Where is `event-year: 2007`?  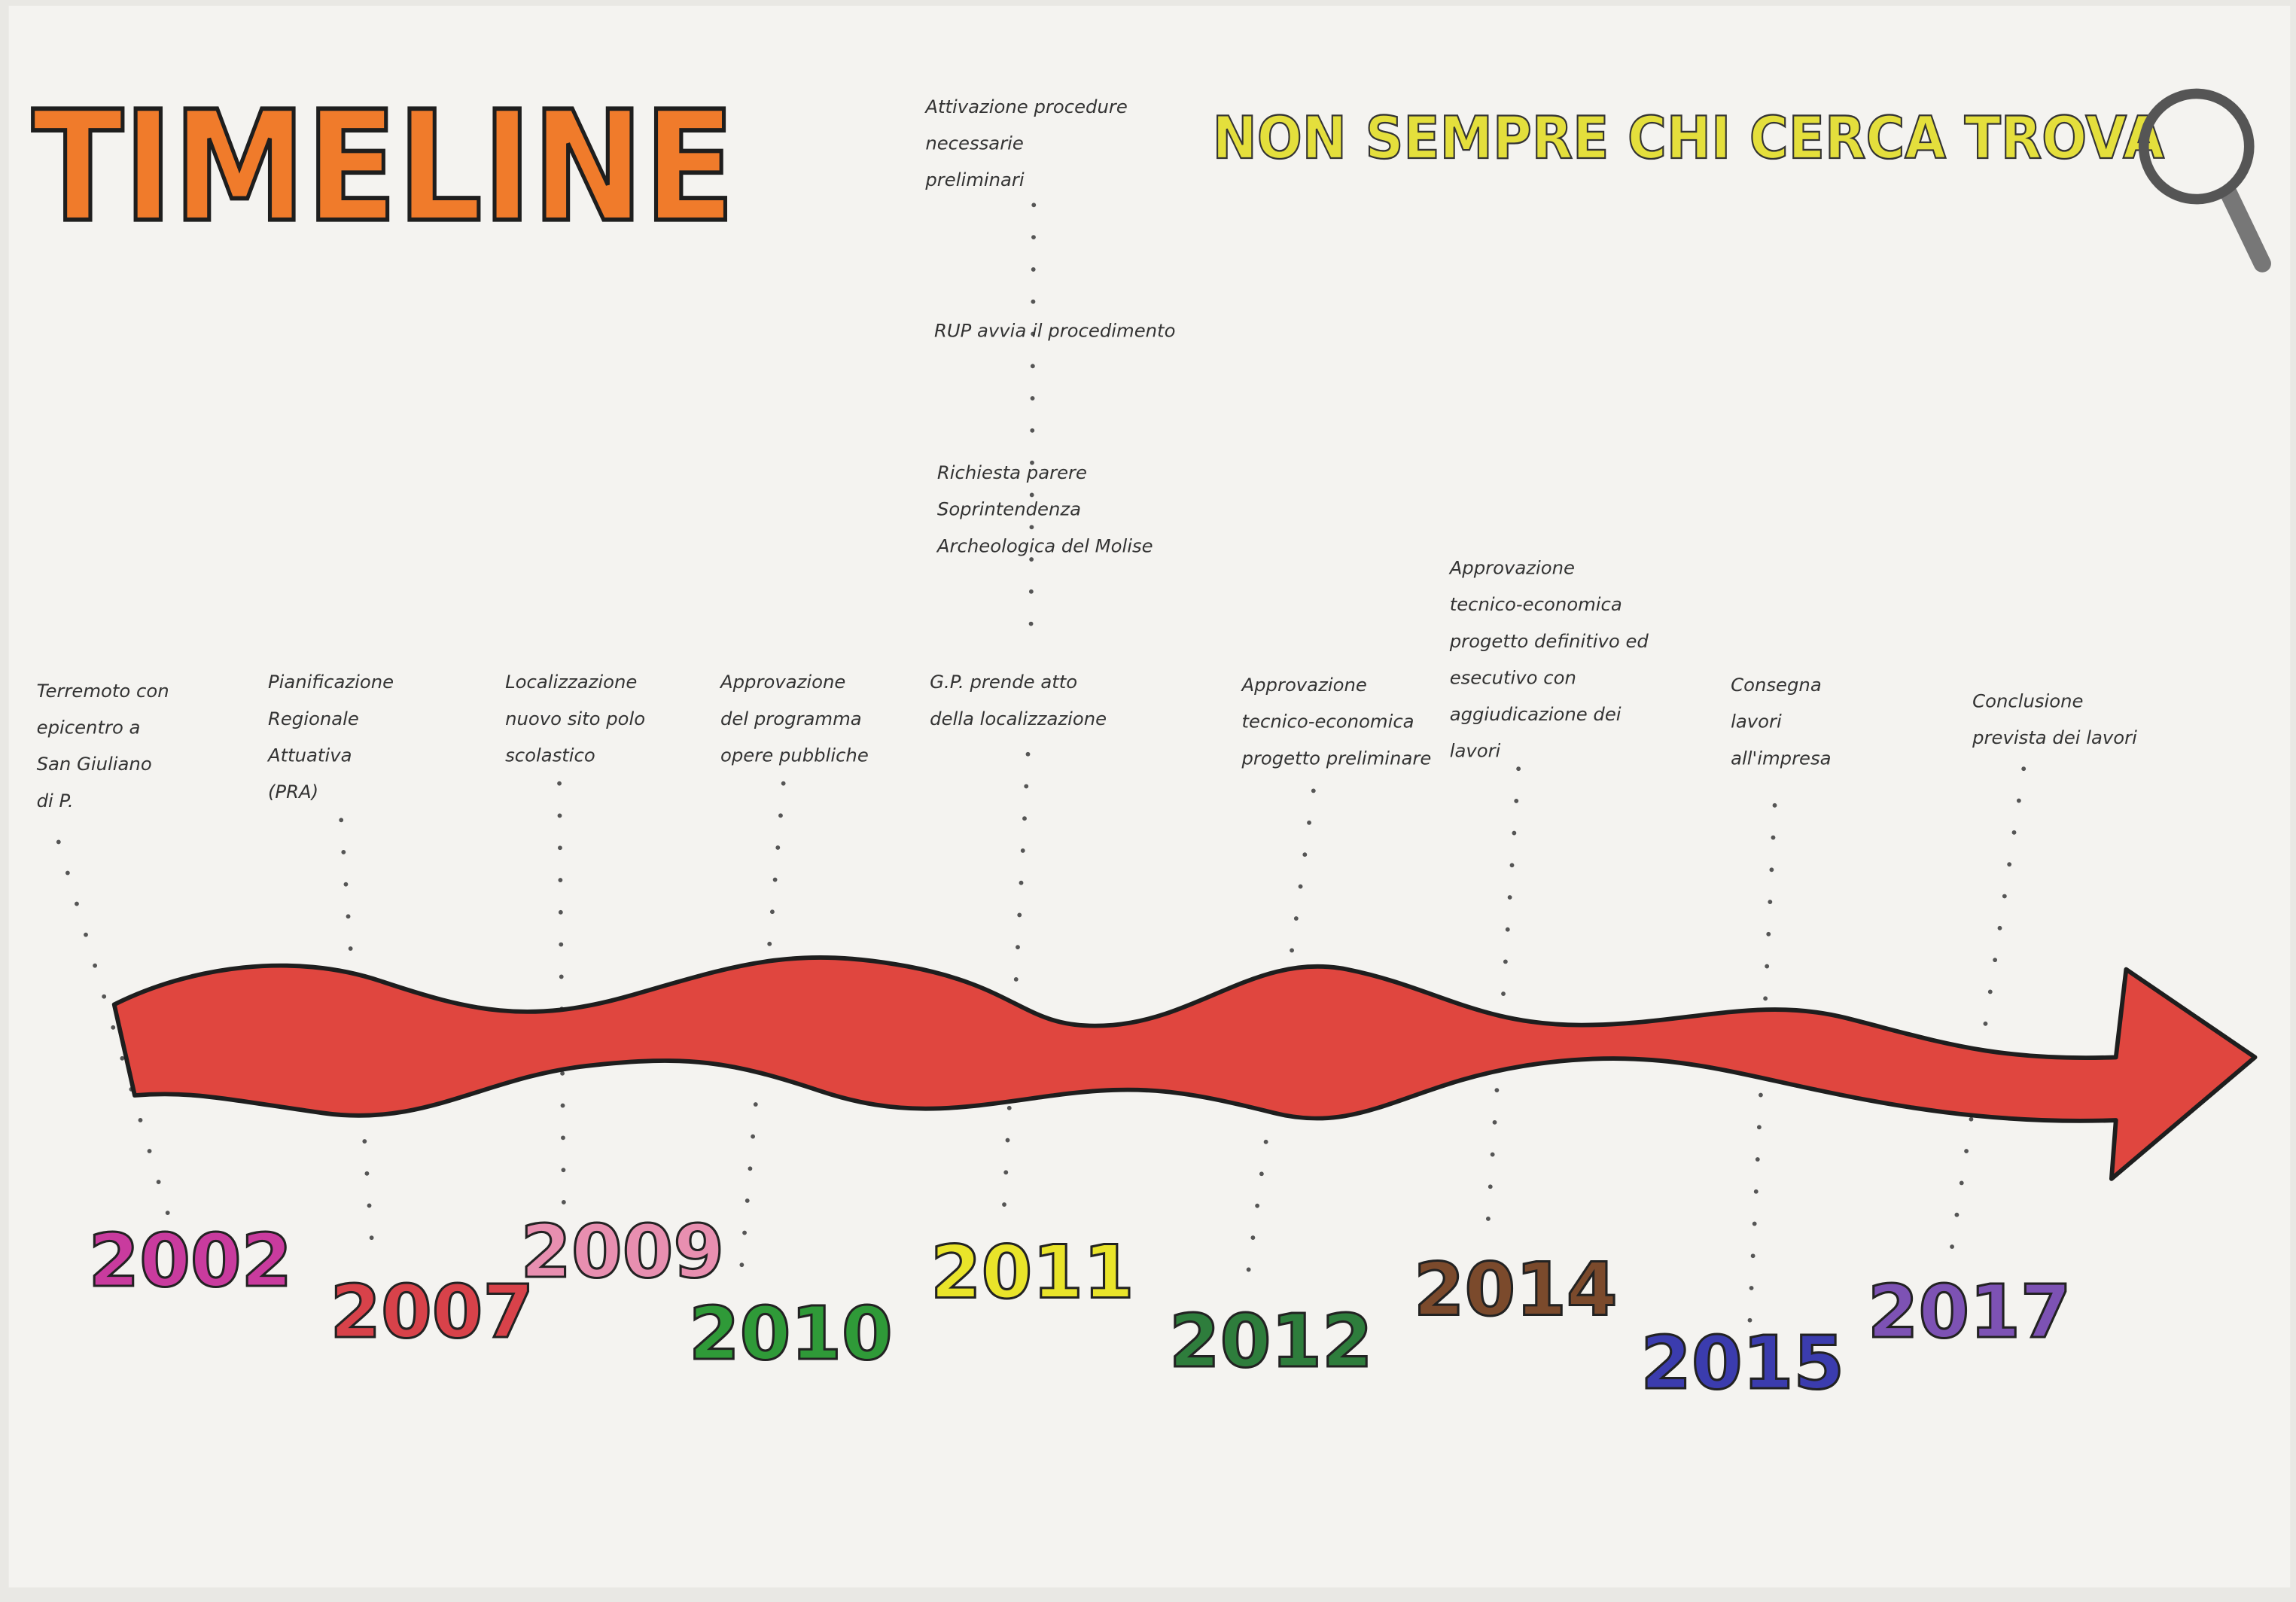 event-year: 2007 is located at coordinates (432, 1311).